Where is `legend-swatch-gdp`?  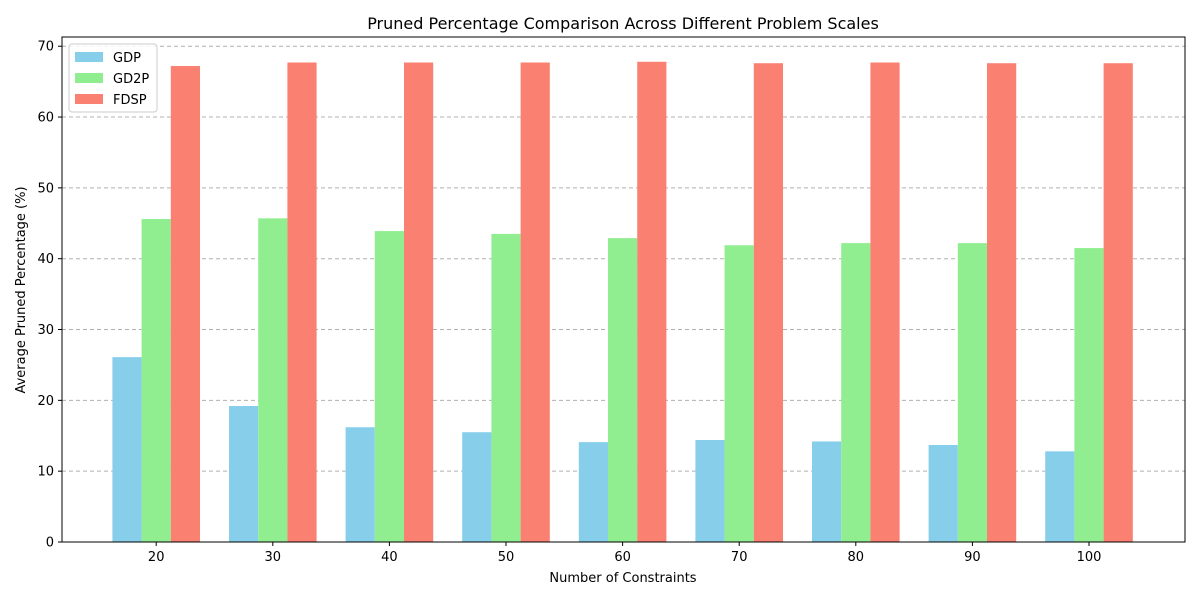
legend-swatch-gdp is located at coordinates (89, 57).